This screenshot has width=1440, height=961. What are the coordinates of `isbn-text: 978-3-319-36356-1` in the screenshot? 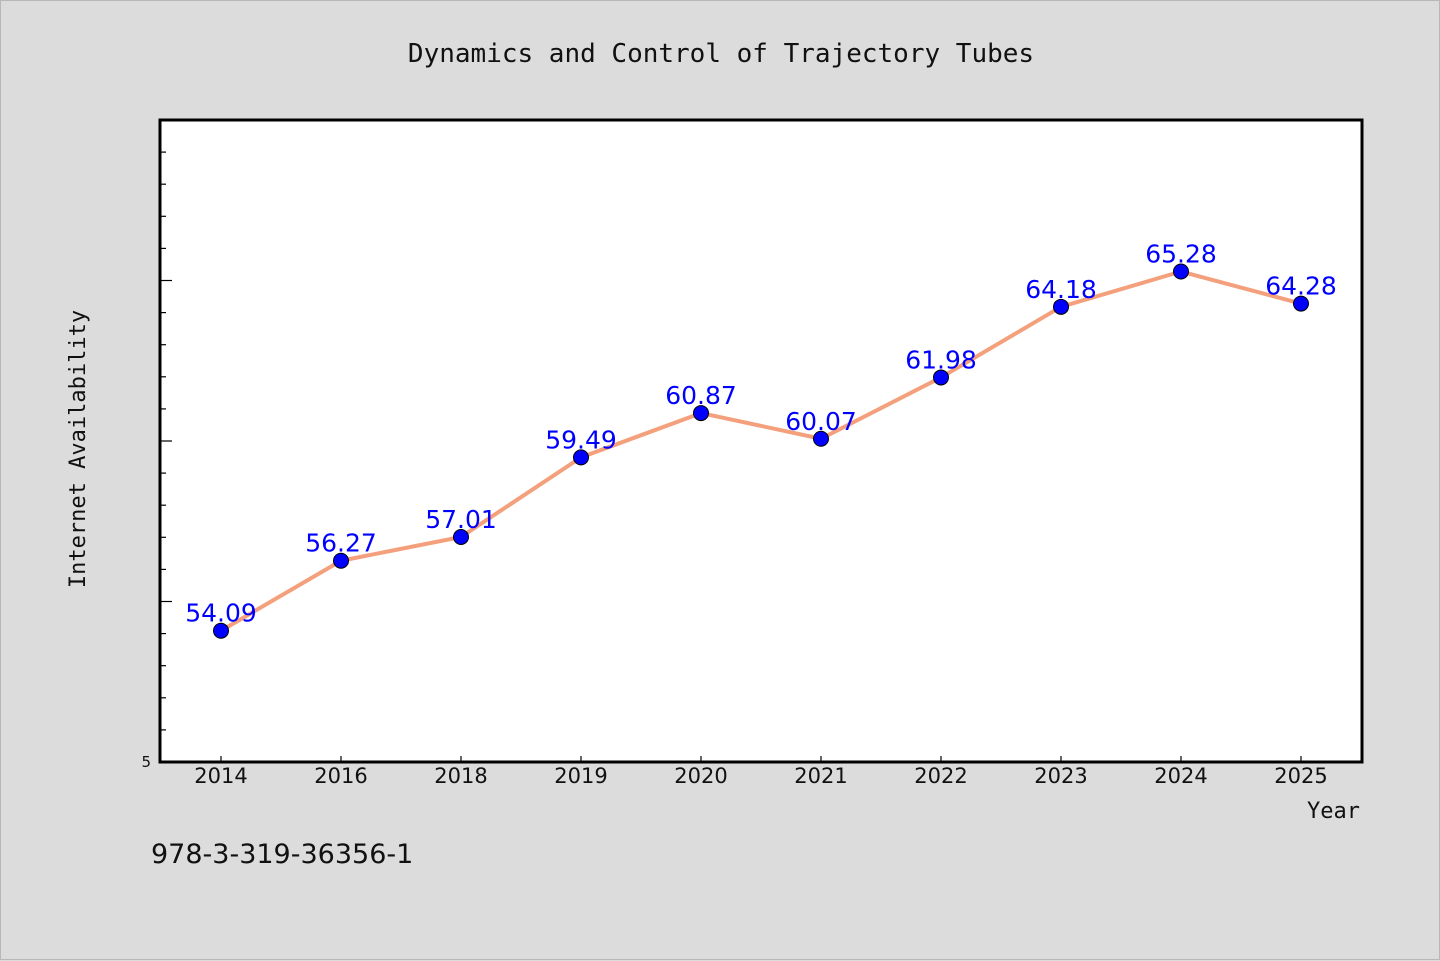 It's located at (282, 854).